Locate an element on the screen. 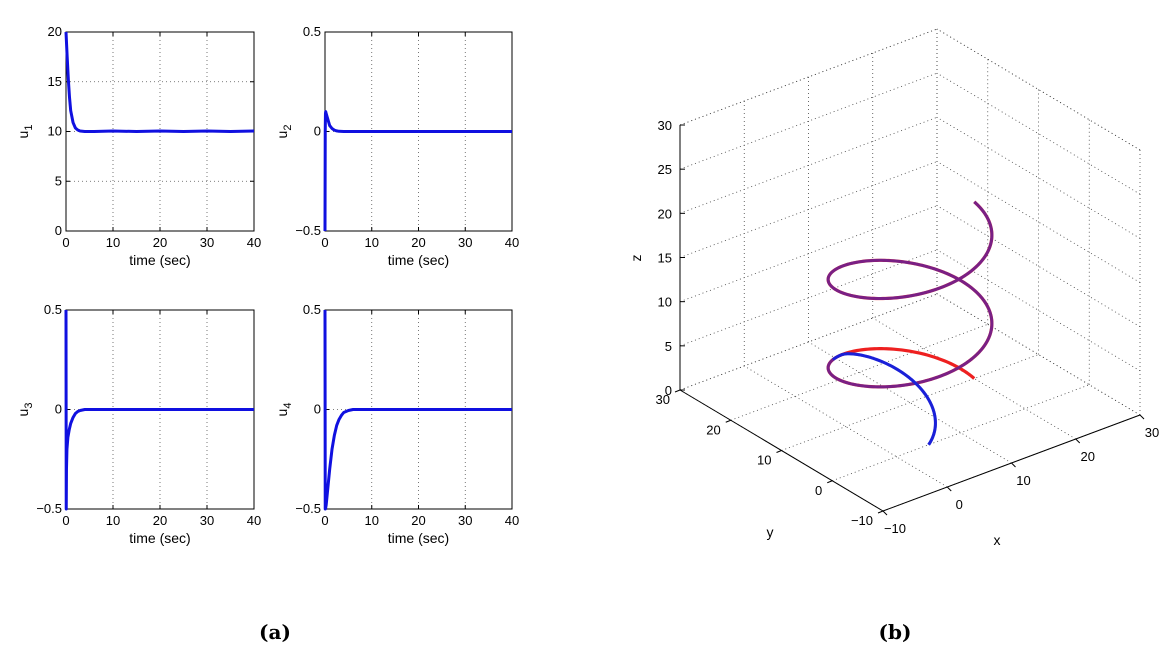 This screenshot has width=1171, height=655. y-axis-label: u2 is located at coordinates (284, 132).